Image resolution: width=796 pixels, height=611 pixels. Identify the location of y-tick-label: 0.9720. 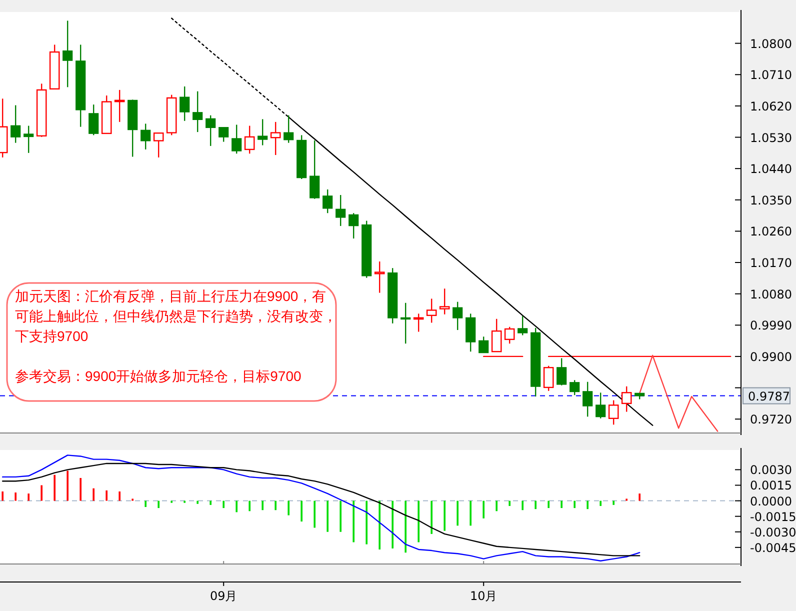
(771, 419).